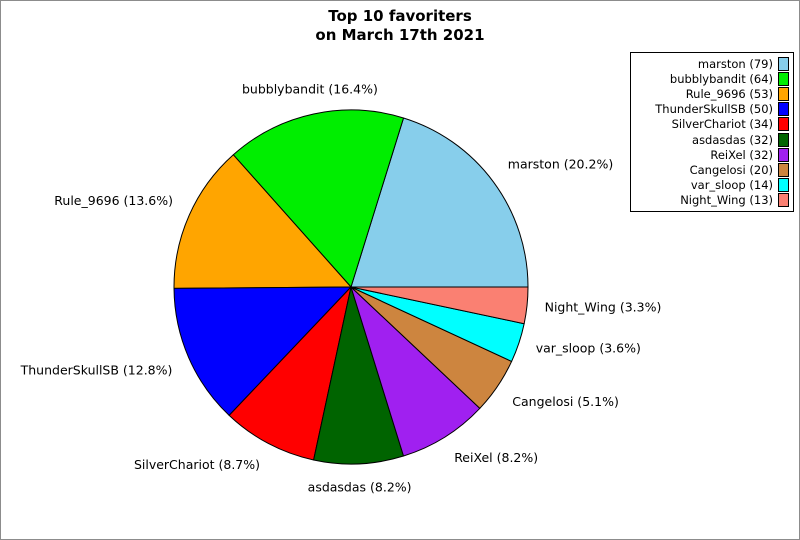 This screenshot has height=540, width=800. I want to click on legend-item: asdasdas (32), so click(712, 139).